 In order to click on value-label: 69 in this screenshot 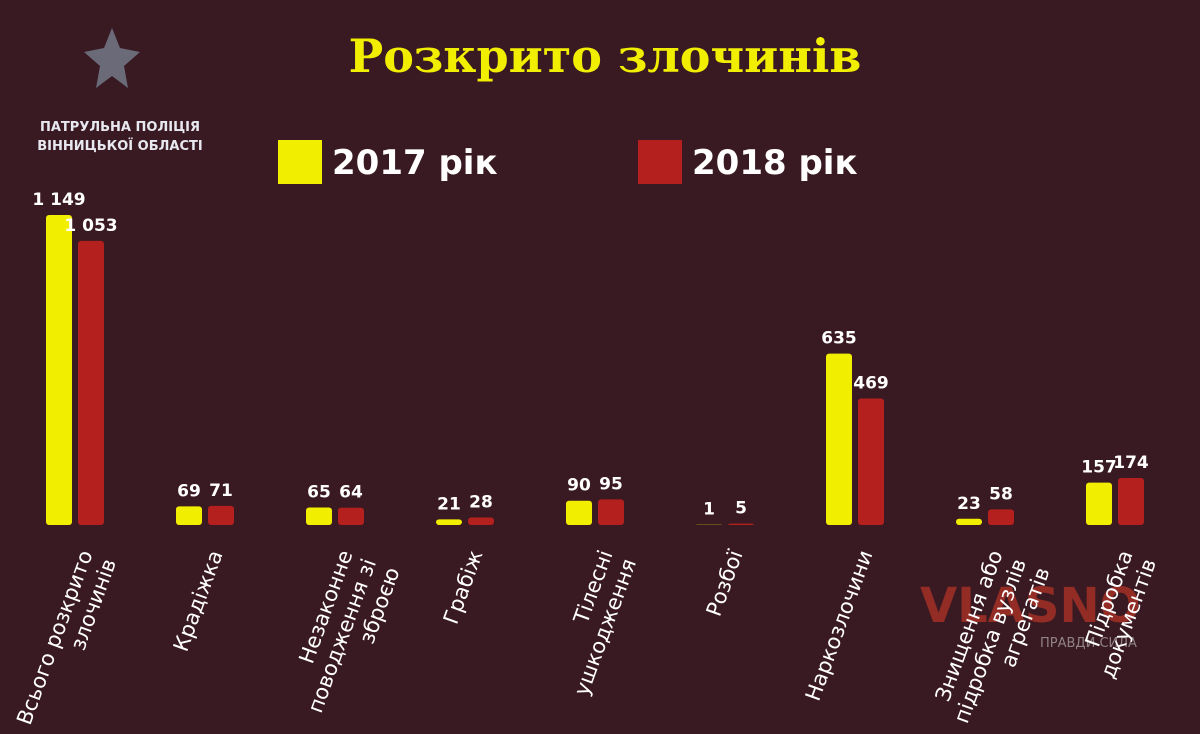, I will do `click(189, 491)`.